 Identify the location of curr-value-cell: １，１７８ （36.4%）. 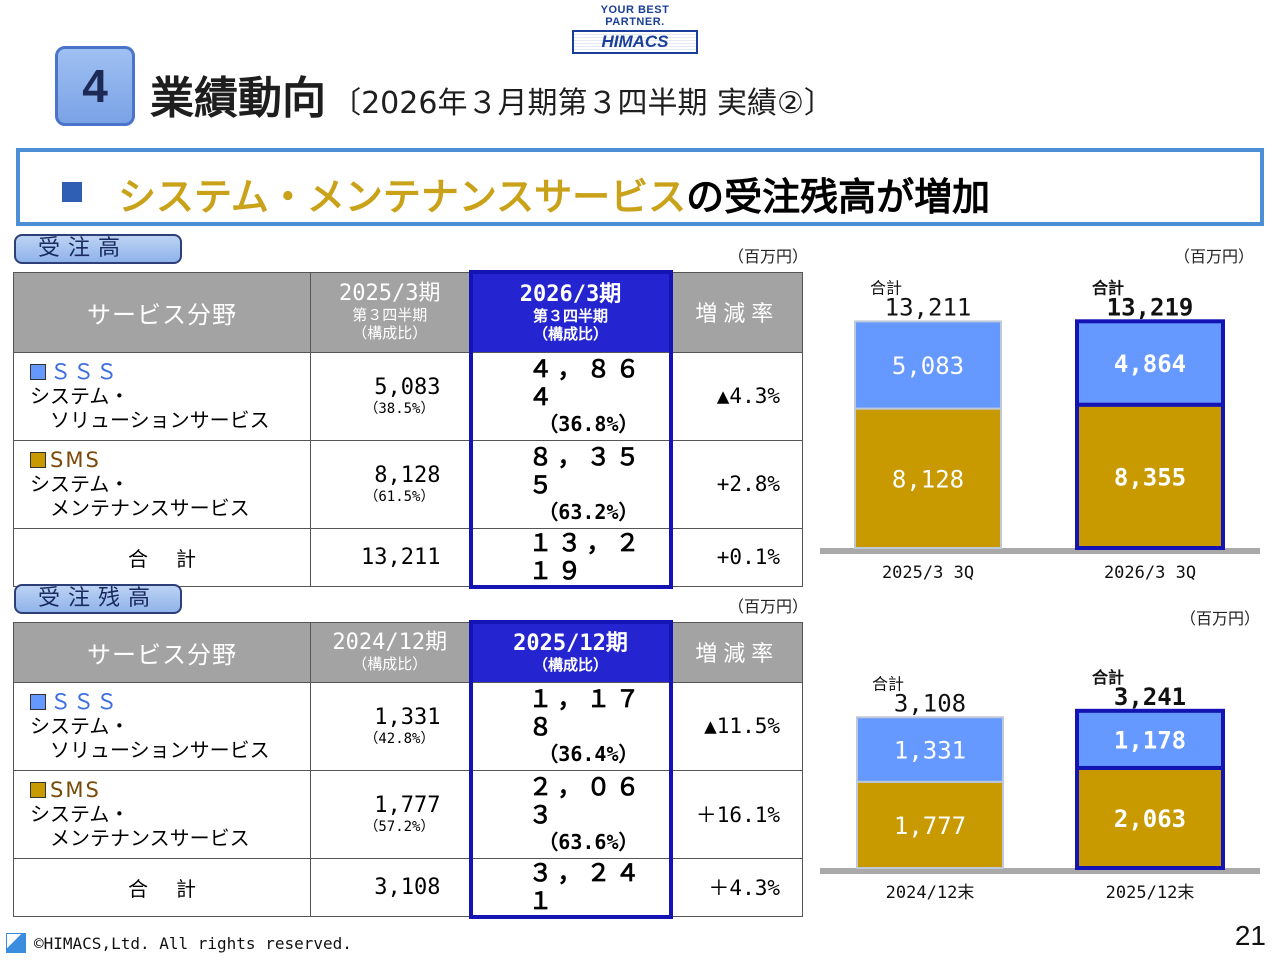
(570, 726).